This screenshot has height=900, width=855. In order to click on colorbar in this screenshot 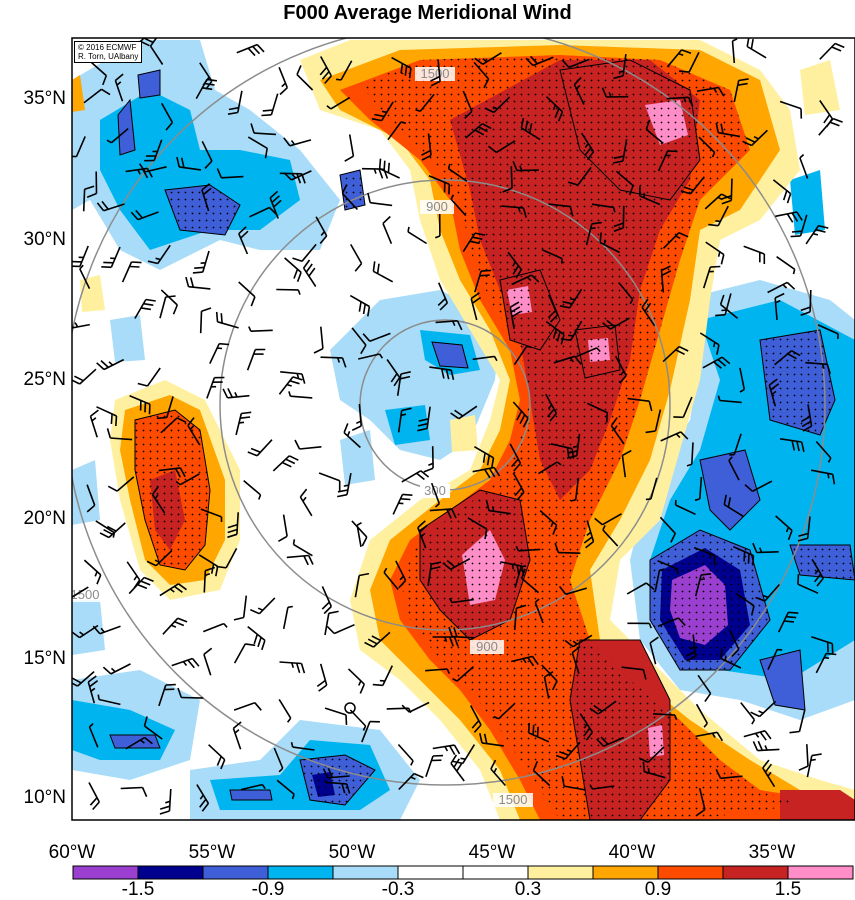, I will do `click(463, 872)`.